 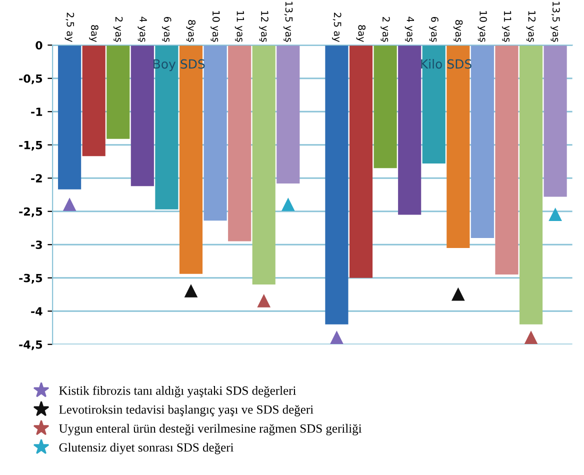 I want to click on legend-label: Glutensiz diyet sonrası SDS değeri, so click(x=146, y=448).